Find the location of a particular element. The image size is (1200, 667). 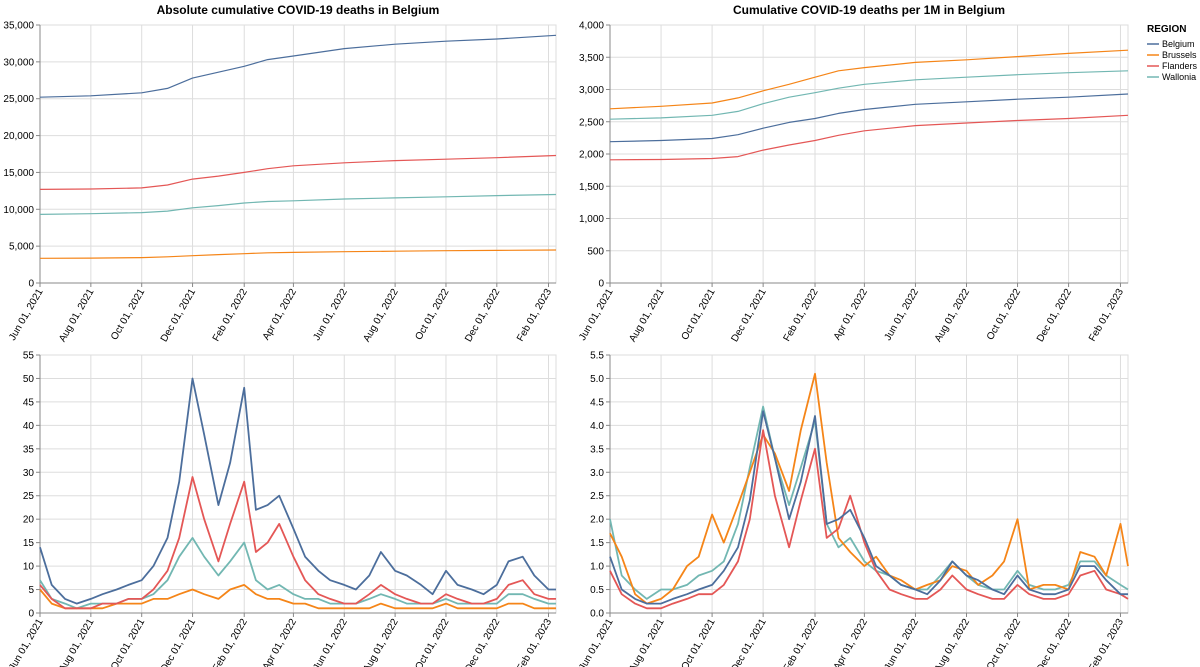

legend-item-flanders: Flanders is located at coordinates (1172, 66).